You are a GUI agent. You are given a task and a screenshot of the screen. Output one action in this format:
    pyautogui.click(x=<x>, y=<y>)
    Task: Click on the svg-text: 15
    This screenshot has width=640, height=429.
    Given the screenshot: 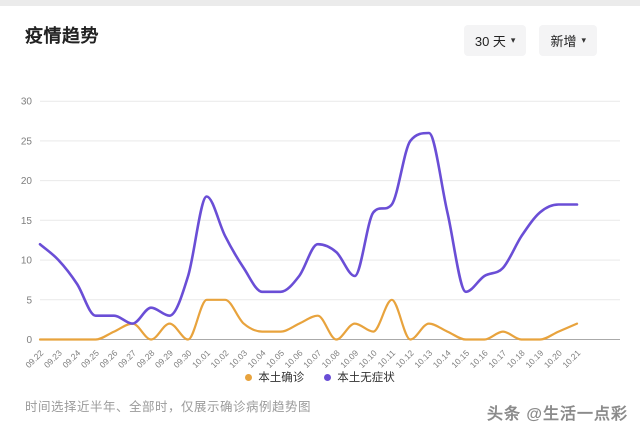 What is the action you would take?
    pyautogui.click(x=27, y=221)
    